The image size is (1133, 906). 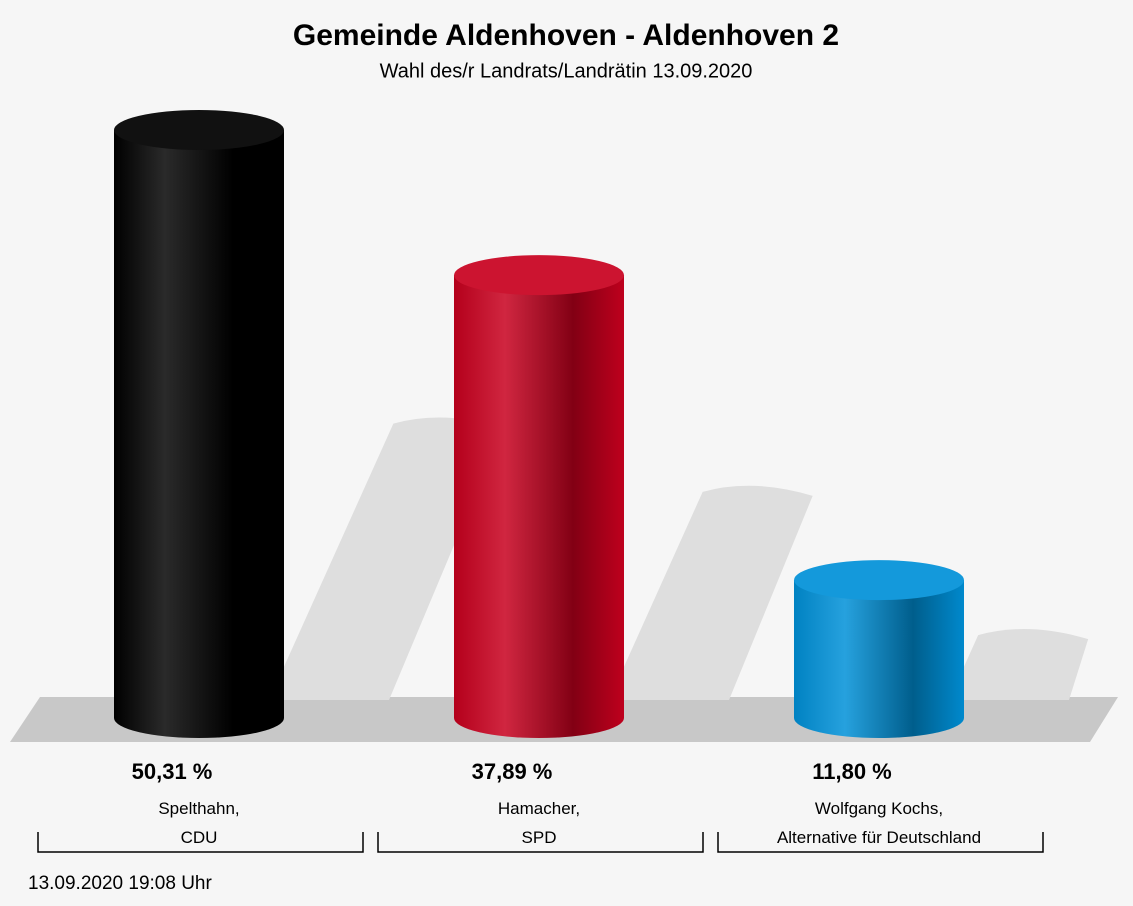 What do you see at coordinates (199, 823) in the screenshot?
I see `category-label: Spelthahn, CDU` at bounding box center [199, 823].